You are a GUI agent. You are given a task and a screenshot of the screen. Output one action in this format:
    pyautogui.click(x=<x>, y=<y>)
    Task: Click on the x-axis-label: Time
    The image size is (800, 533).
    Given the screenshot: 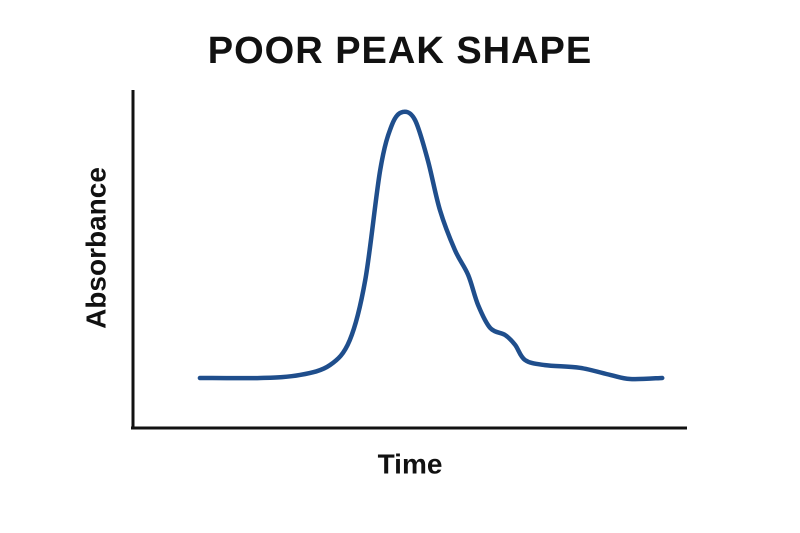 What is the action you would take?
    pyautogui.click(x=410, y=463)
    